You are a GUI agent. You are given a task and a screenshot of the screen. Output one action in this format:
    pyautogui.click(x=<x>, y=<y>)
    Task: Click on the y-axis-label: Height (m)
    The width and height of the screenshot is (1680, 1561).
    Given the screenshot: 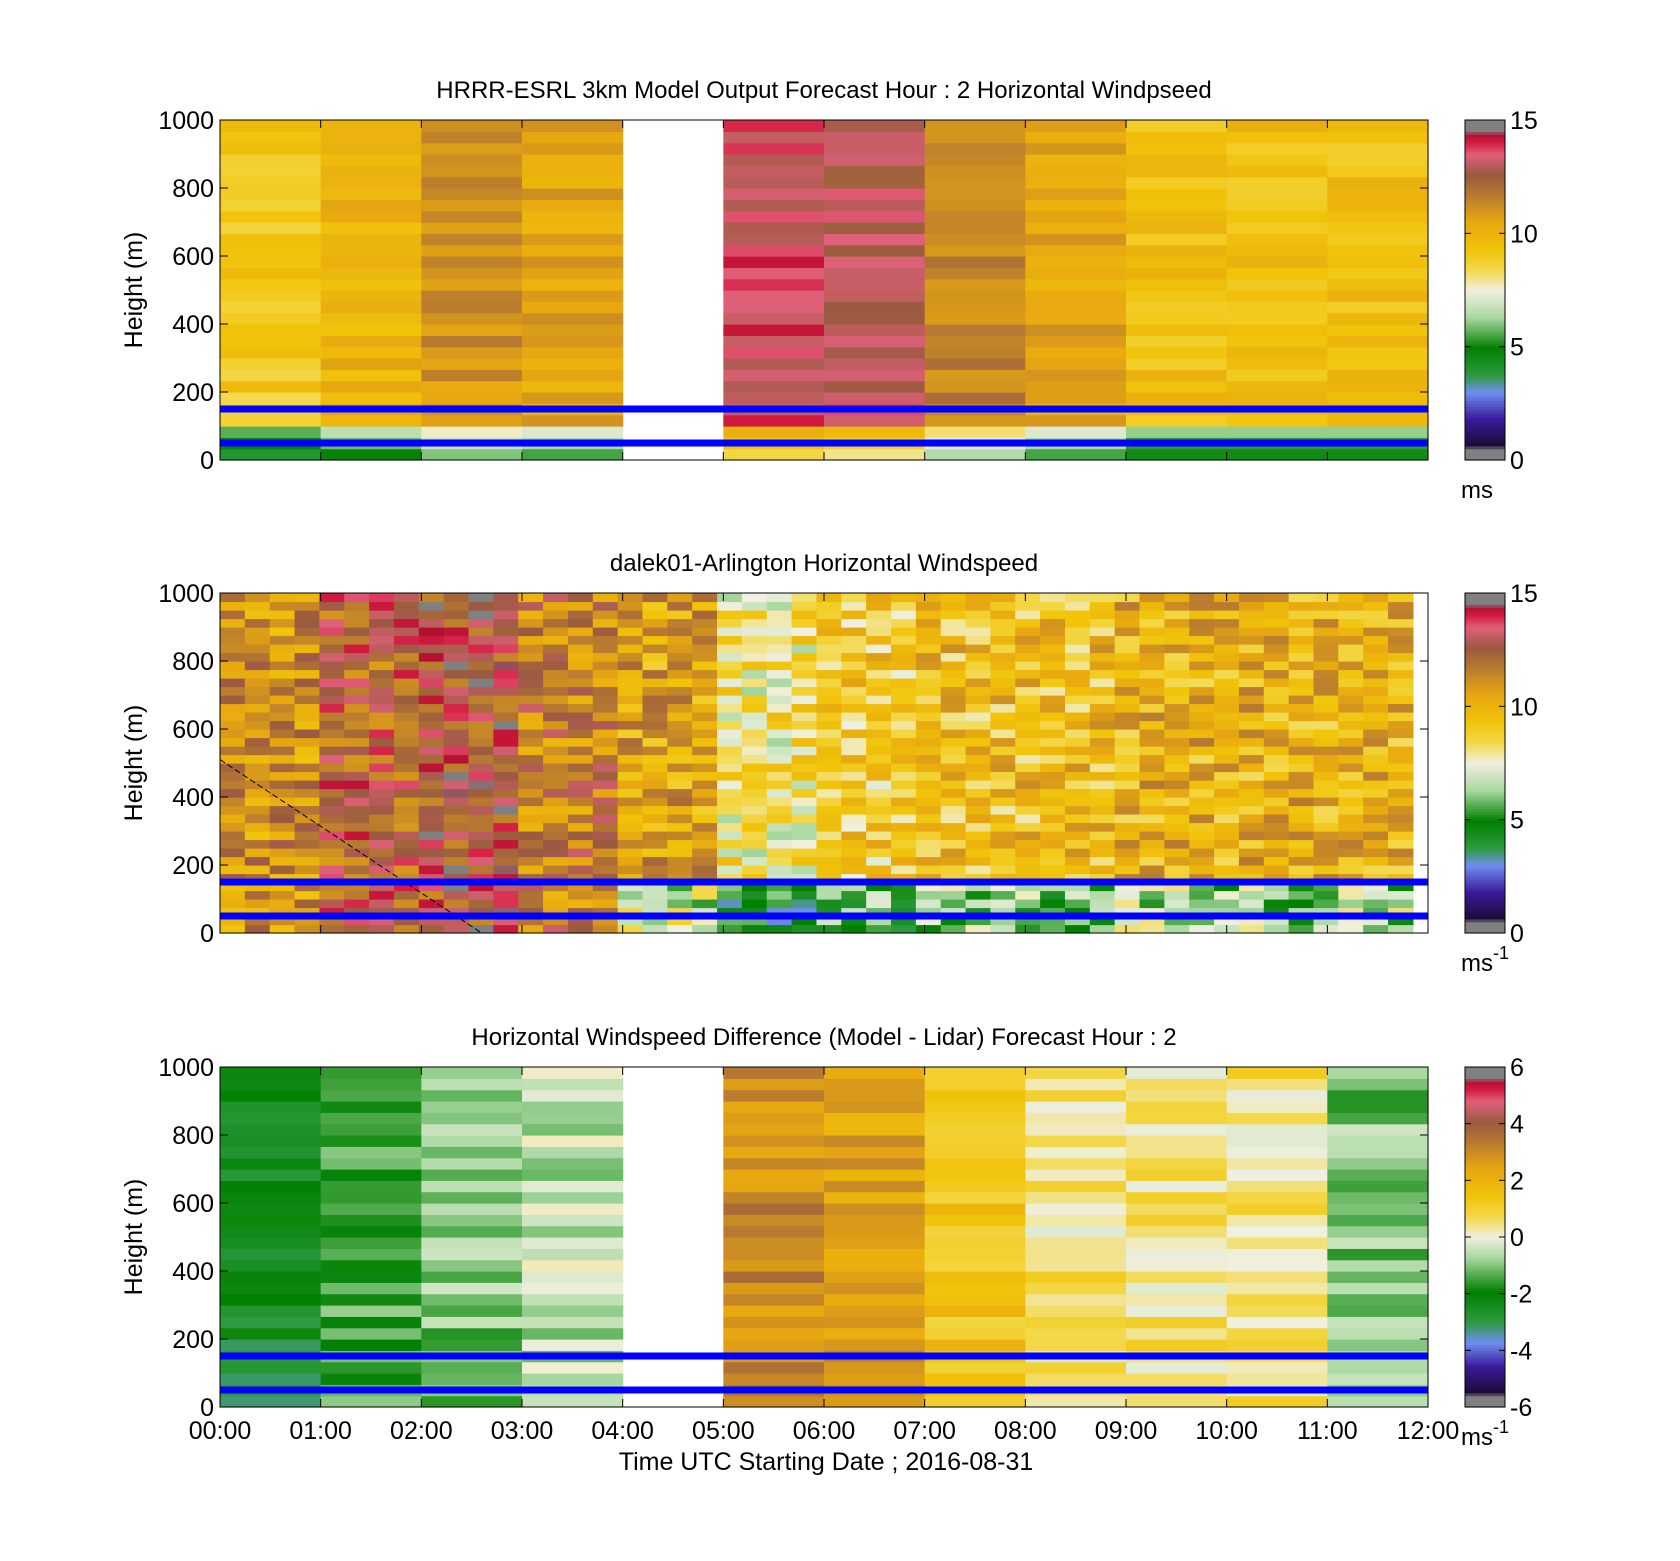 What is the action you would take?
    pyautogui.click(x=134, y=763)
    